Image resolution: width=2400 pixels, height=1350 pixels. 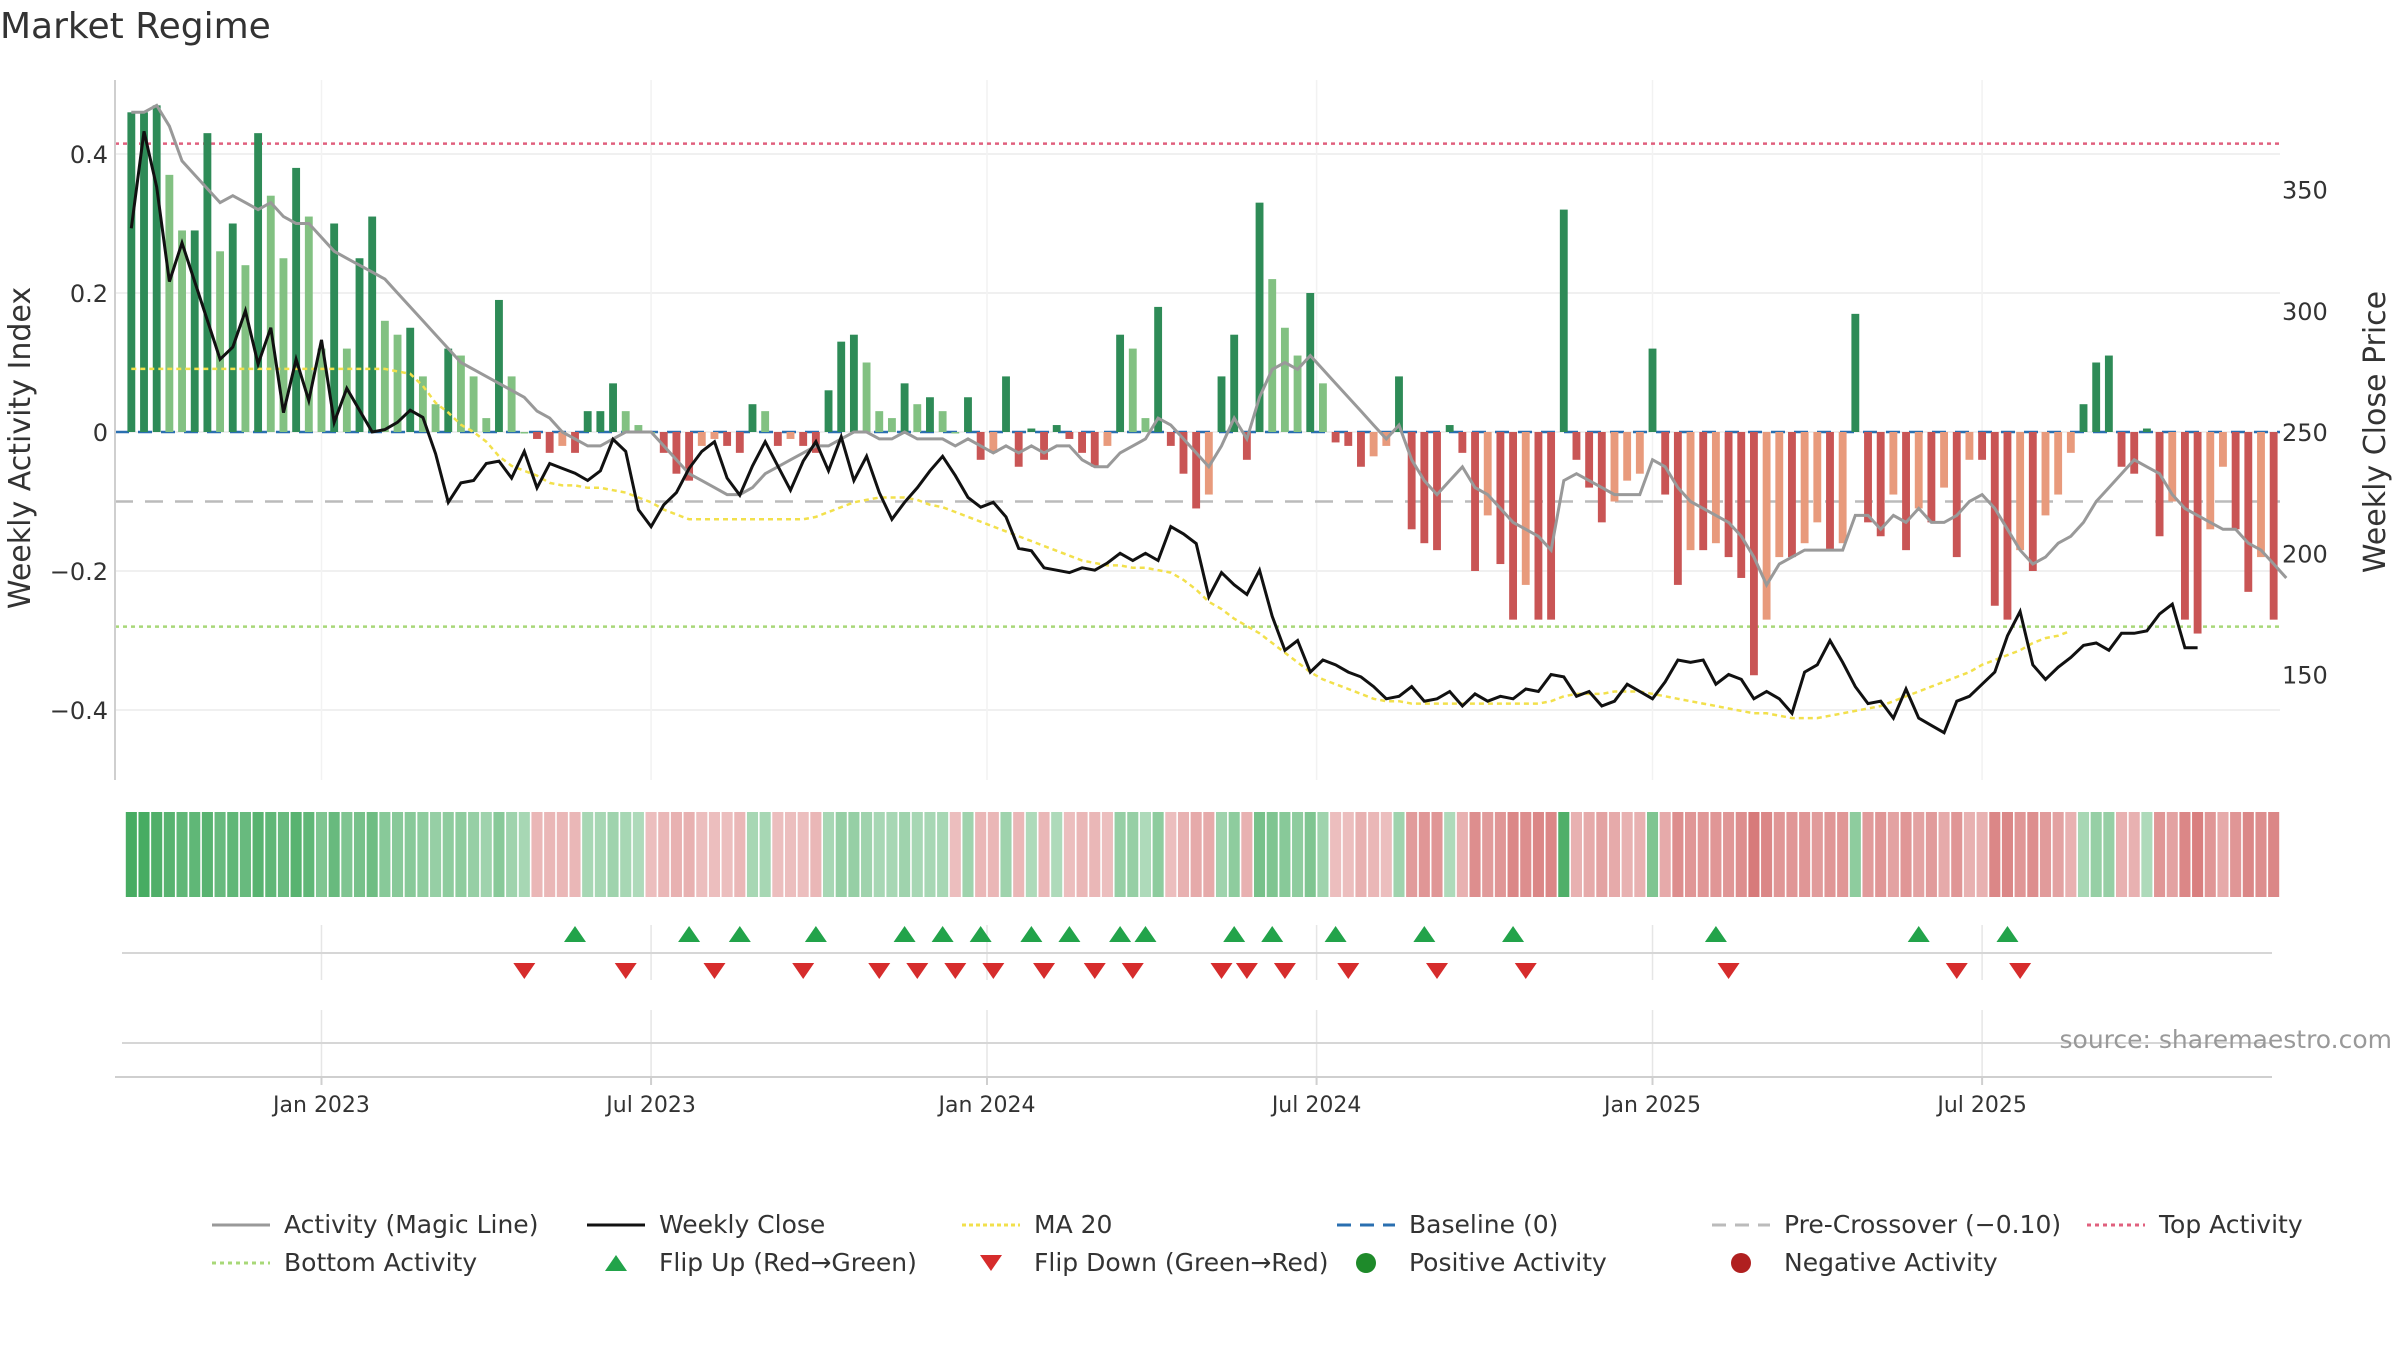 I want to click on y2-axis-label: Weekly Close Price, so click(x=2375, y=432).